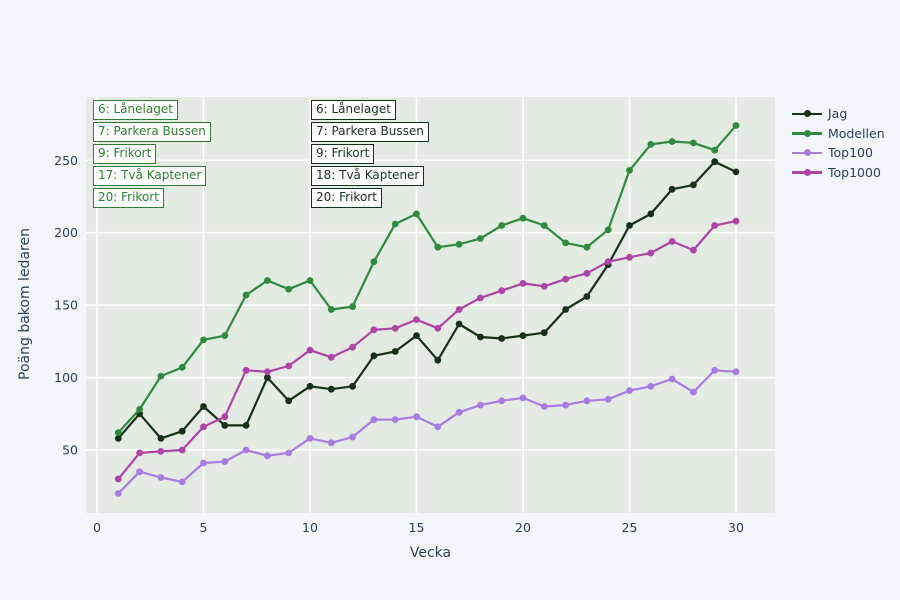 The width and height of the screenshot is (900, 600). What do you see at coordinates (135, 110) in the screenshot?
I see `annotation-green-1: 6: Lånelaget` at bounding box center [135, 110].